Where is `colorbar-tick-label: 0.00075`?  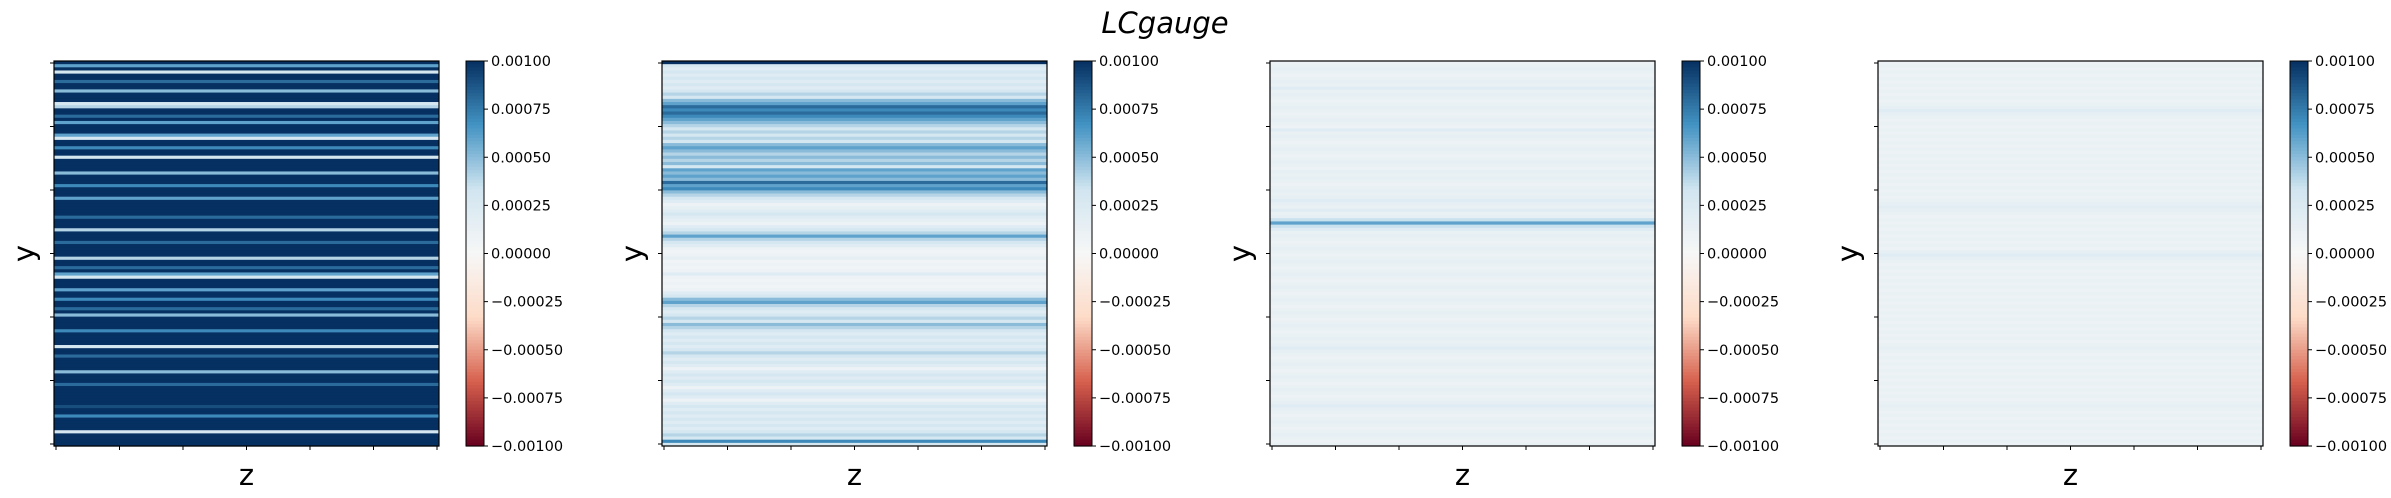
colorbar-tick-label: 0.00075 is located at coordinates (521, 110).